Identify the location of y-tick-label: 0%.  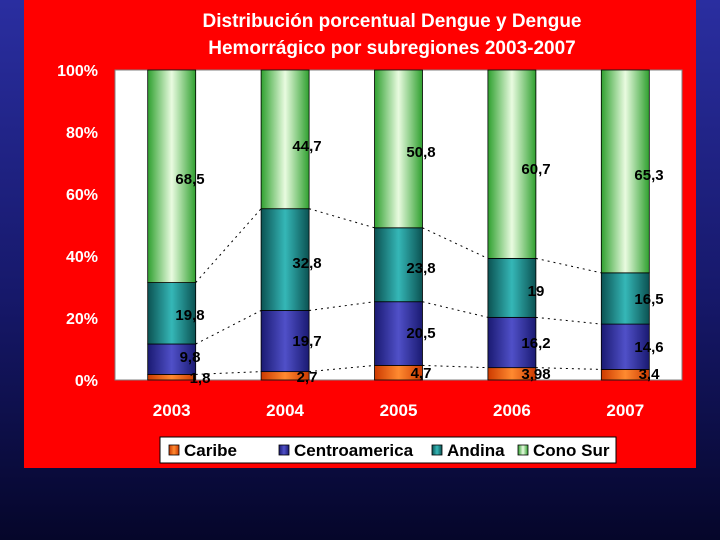
(86, 381).